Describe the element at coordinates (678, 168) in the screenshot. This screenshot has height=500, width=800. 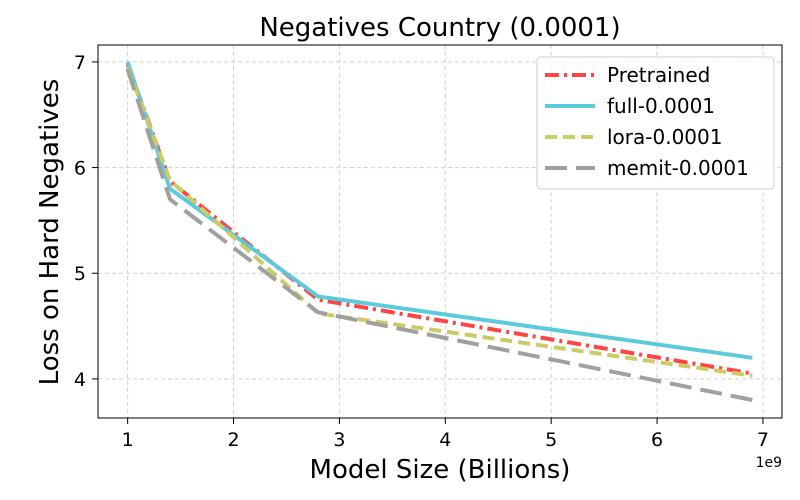
I see `legend-label-memit-0-0001: memit-0.0001` at that location.